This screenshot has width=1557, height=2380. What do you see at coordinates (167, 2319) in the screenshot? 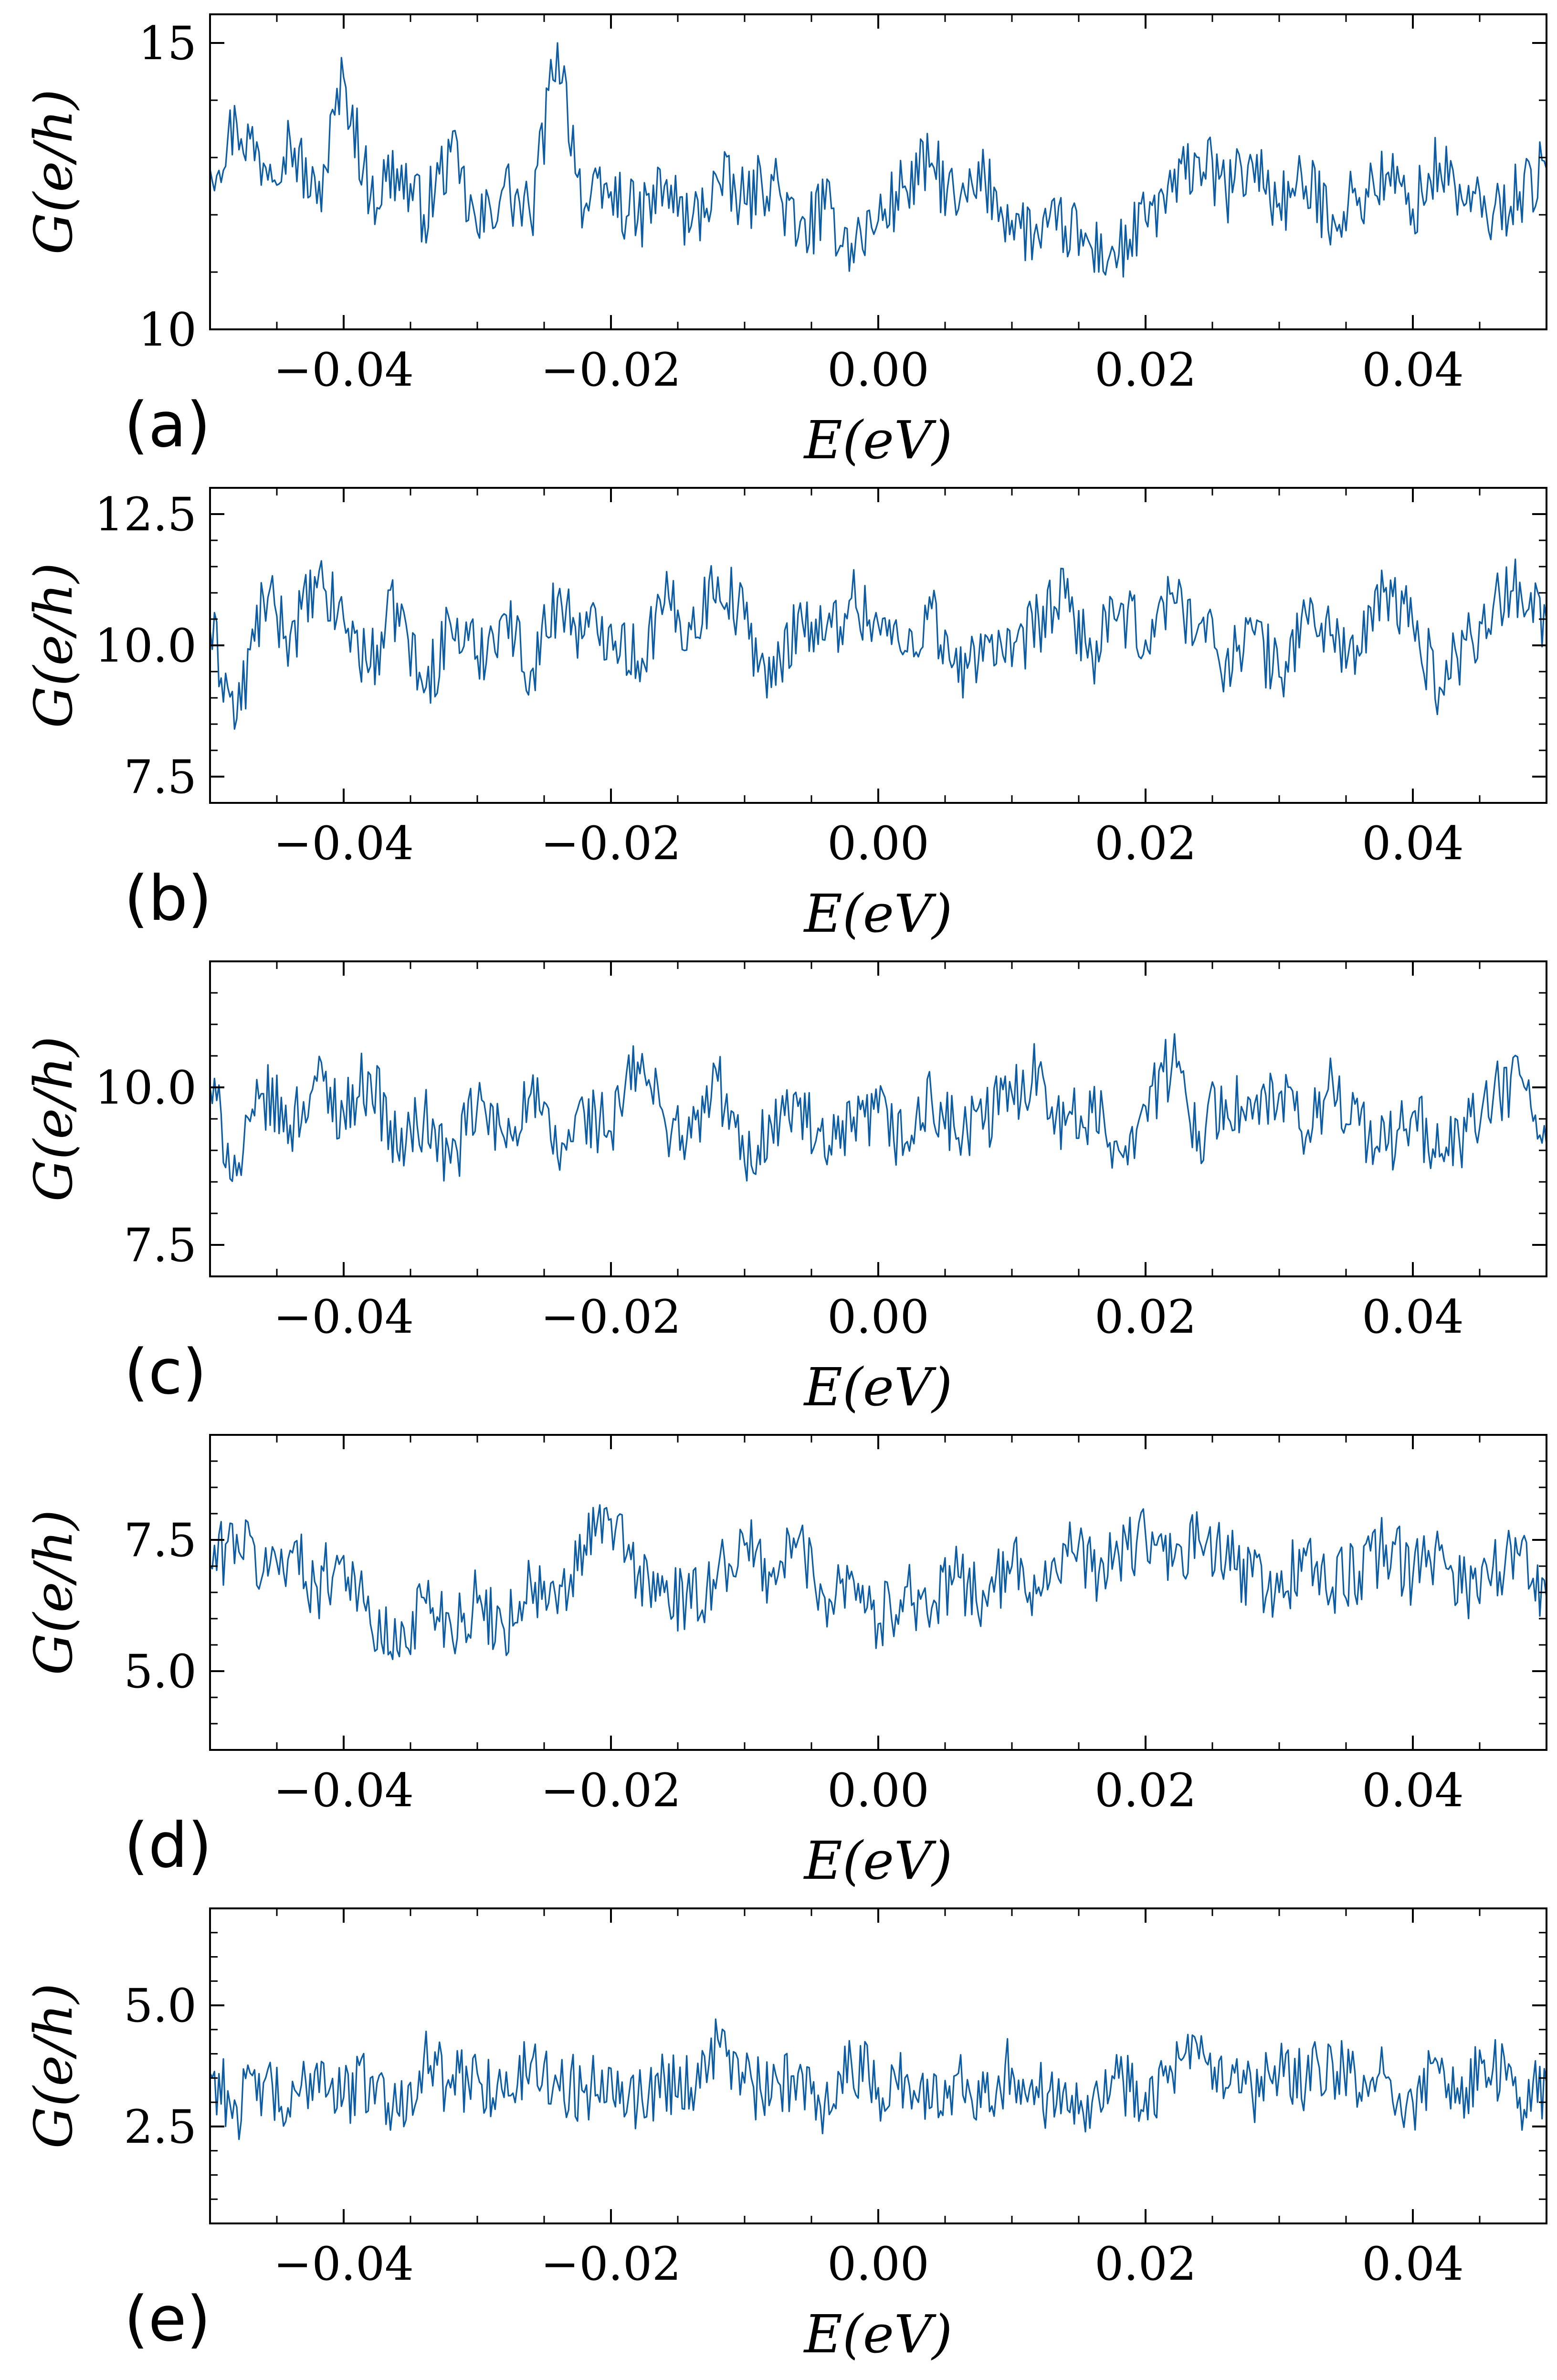
I see `panel-label: (e)` at bounding box center [167, 2319].